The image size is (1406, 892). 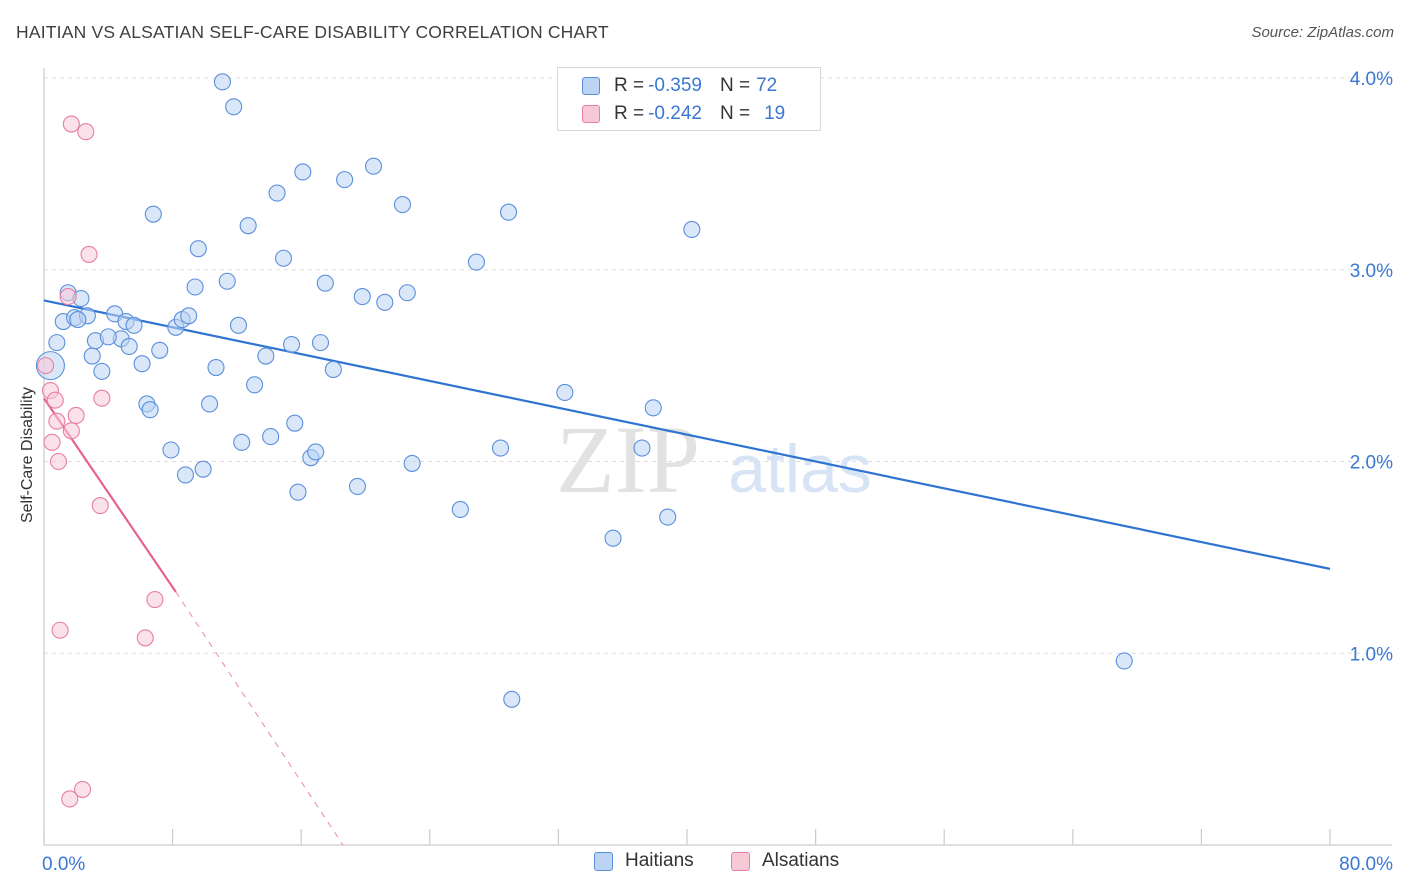 I want to click on source-credit: Source: ZipAtlas.com, so click(x=1322, y=32).